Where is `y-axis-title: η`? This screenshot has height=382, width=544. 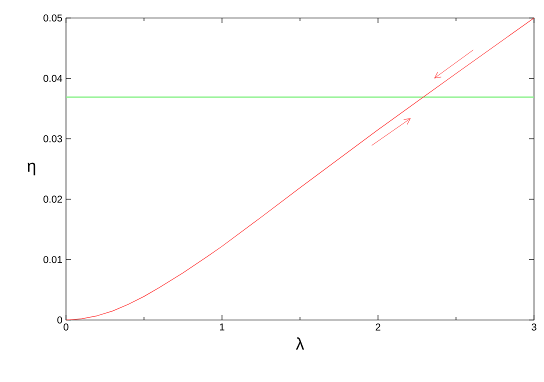
y-axis-title: η is located at coordinates (32, 169).